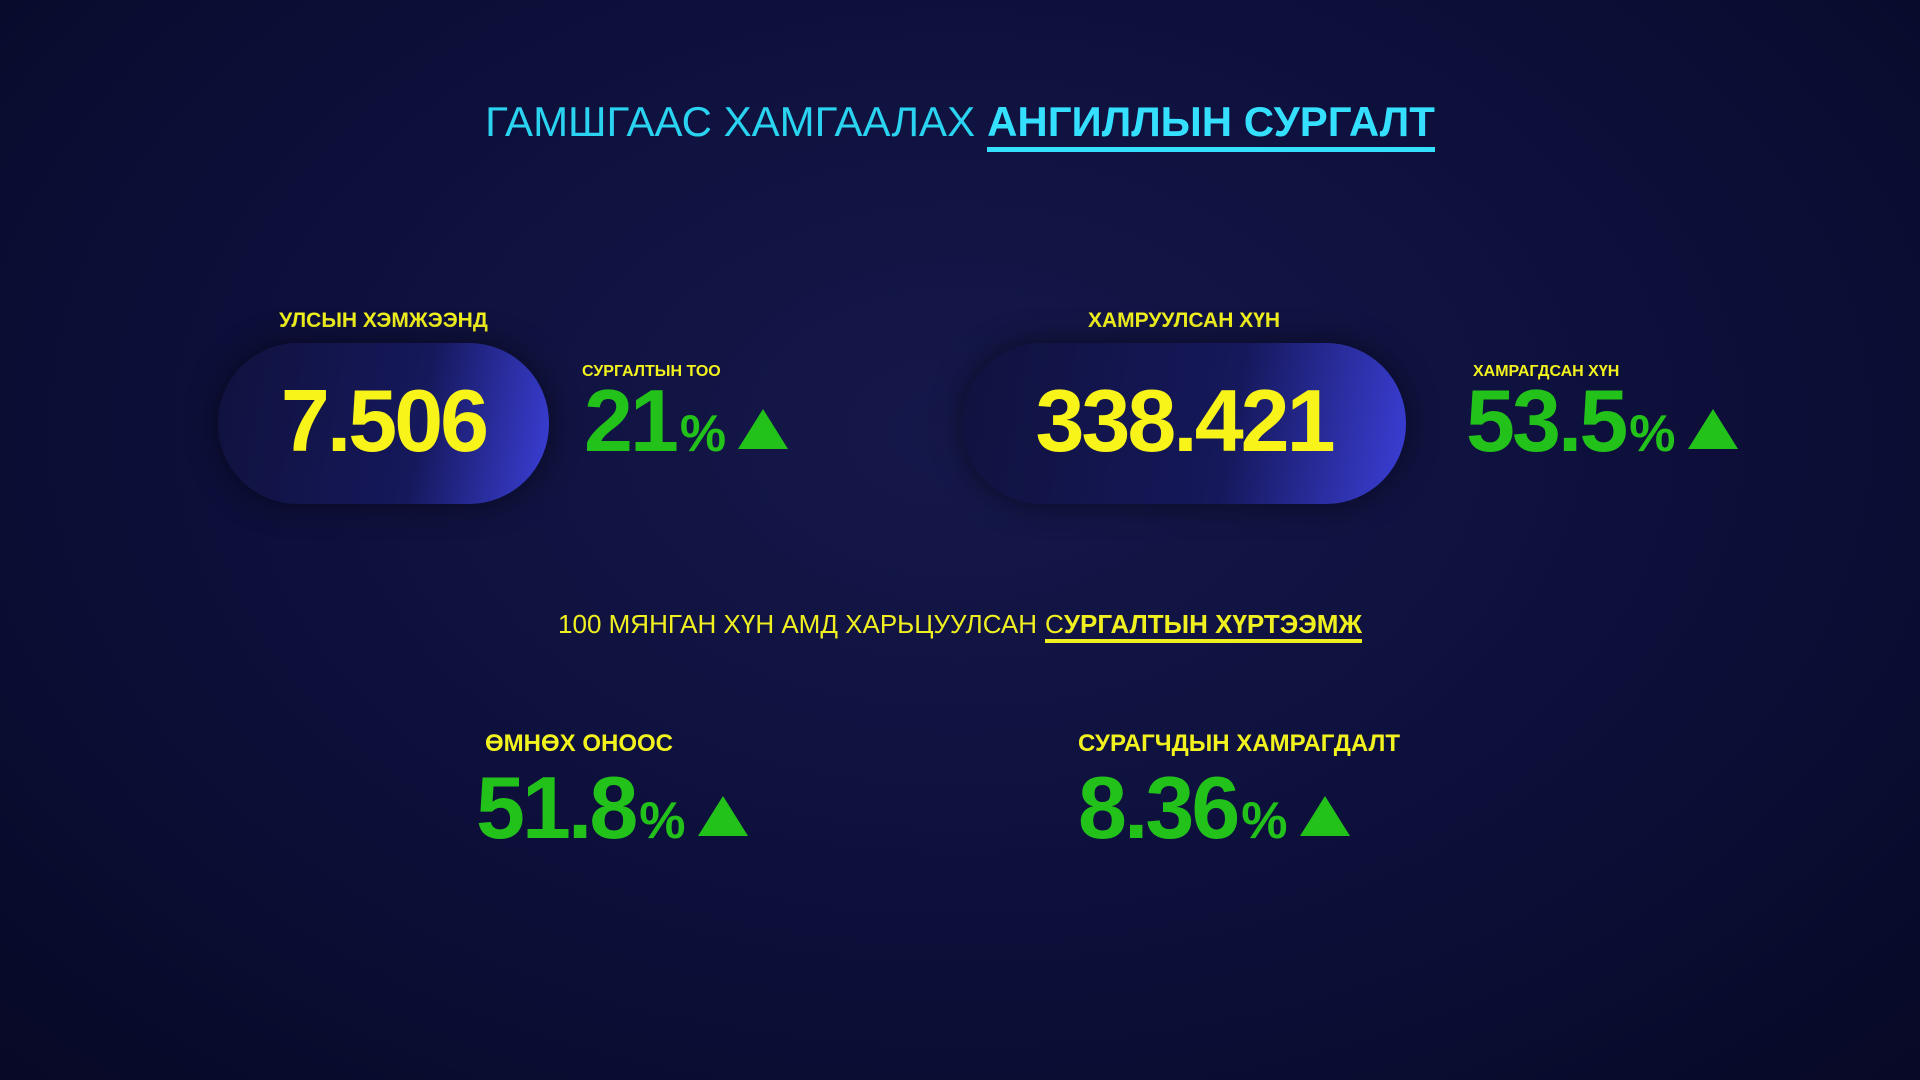  I want to click on subtitle-underlined: СУРГАЛТЫН ХҮРТЭЭМЖ, so click(1203, 626).